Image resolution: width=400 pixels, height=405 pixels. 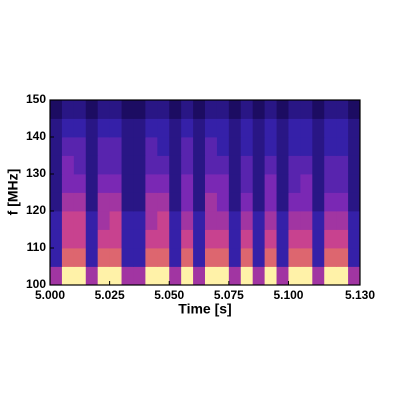 What do you see at coordinates (360, 295) in the screenshot?
I see `x-tick-label: 5.130` at bounding box center [360, 295].